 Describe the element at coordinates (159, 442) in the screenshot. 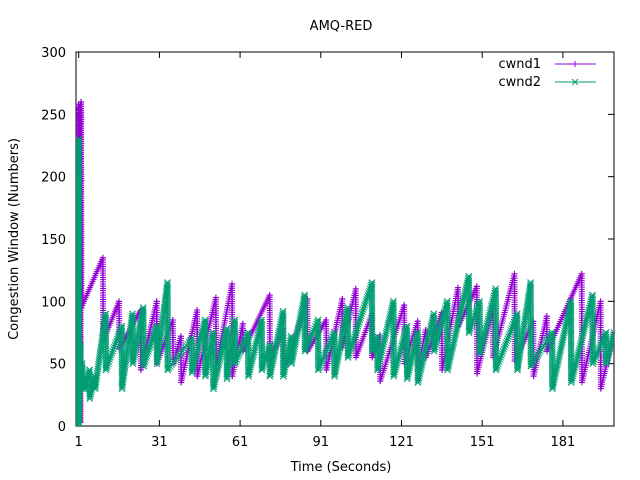

I see `x-tick-label: 31` at that location.